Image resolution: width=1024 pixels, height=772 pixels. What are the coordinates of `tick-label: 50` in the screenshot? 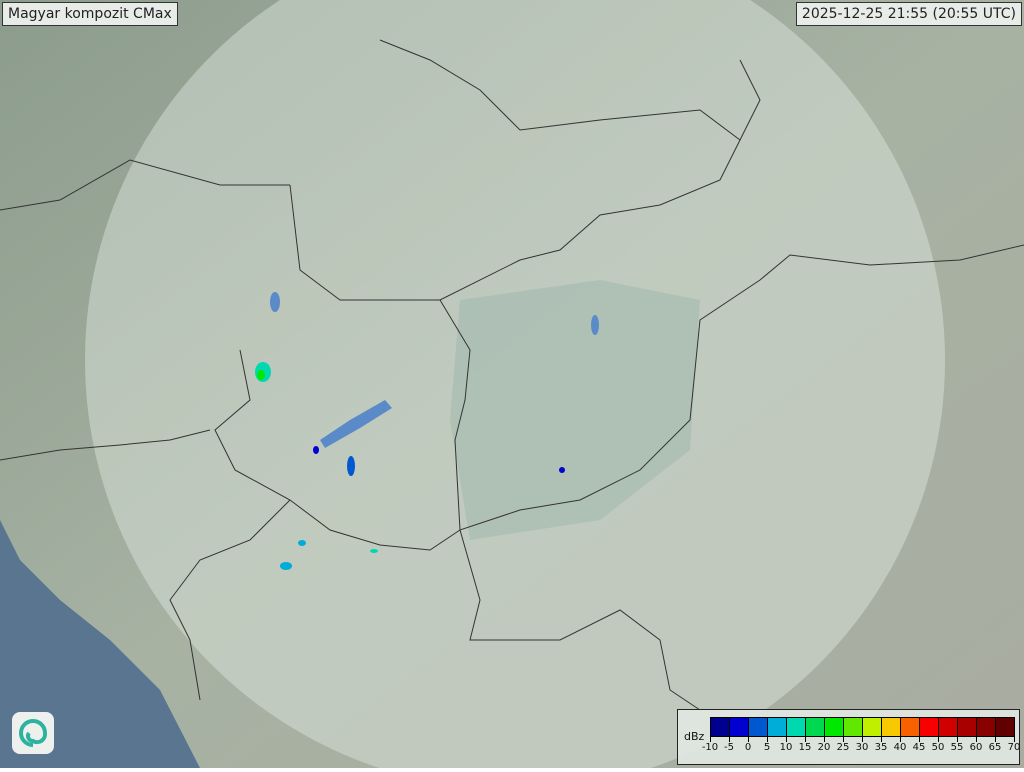 It's located at (938, 747).